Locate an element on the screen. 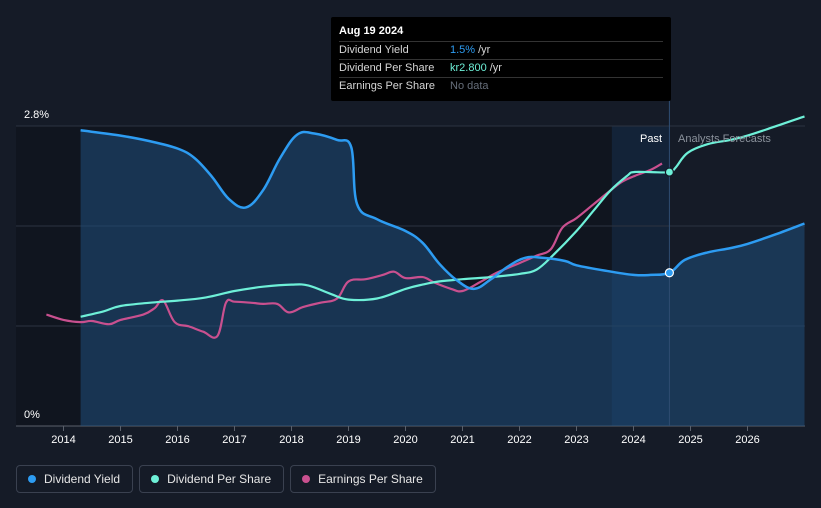  x-tick-label: 2016 is located at coordinates (177, 440).